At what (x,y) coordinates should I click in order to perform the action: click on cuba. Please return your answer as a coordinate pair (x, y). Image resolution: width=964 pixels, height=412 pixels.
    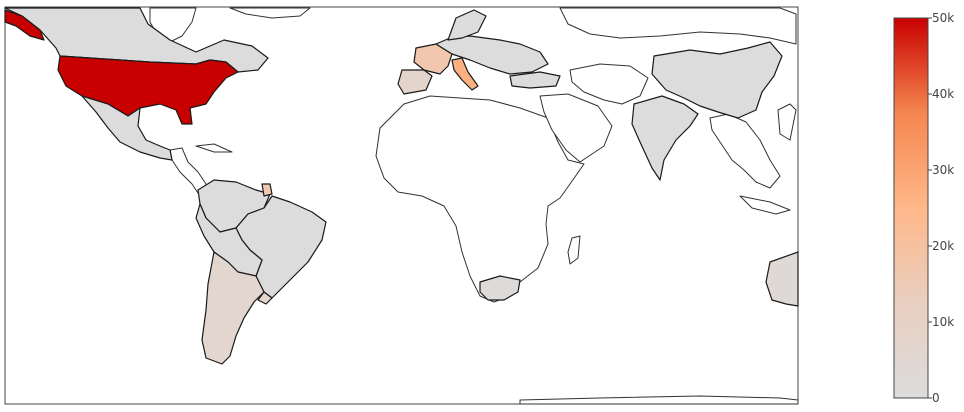
    Looking at the image, I should click on (214, 148).